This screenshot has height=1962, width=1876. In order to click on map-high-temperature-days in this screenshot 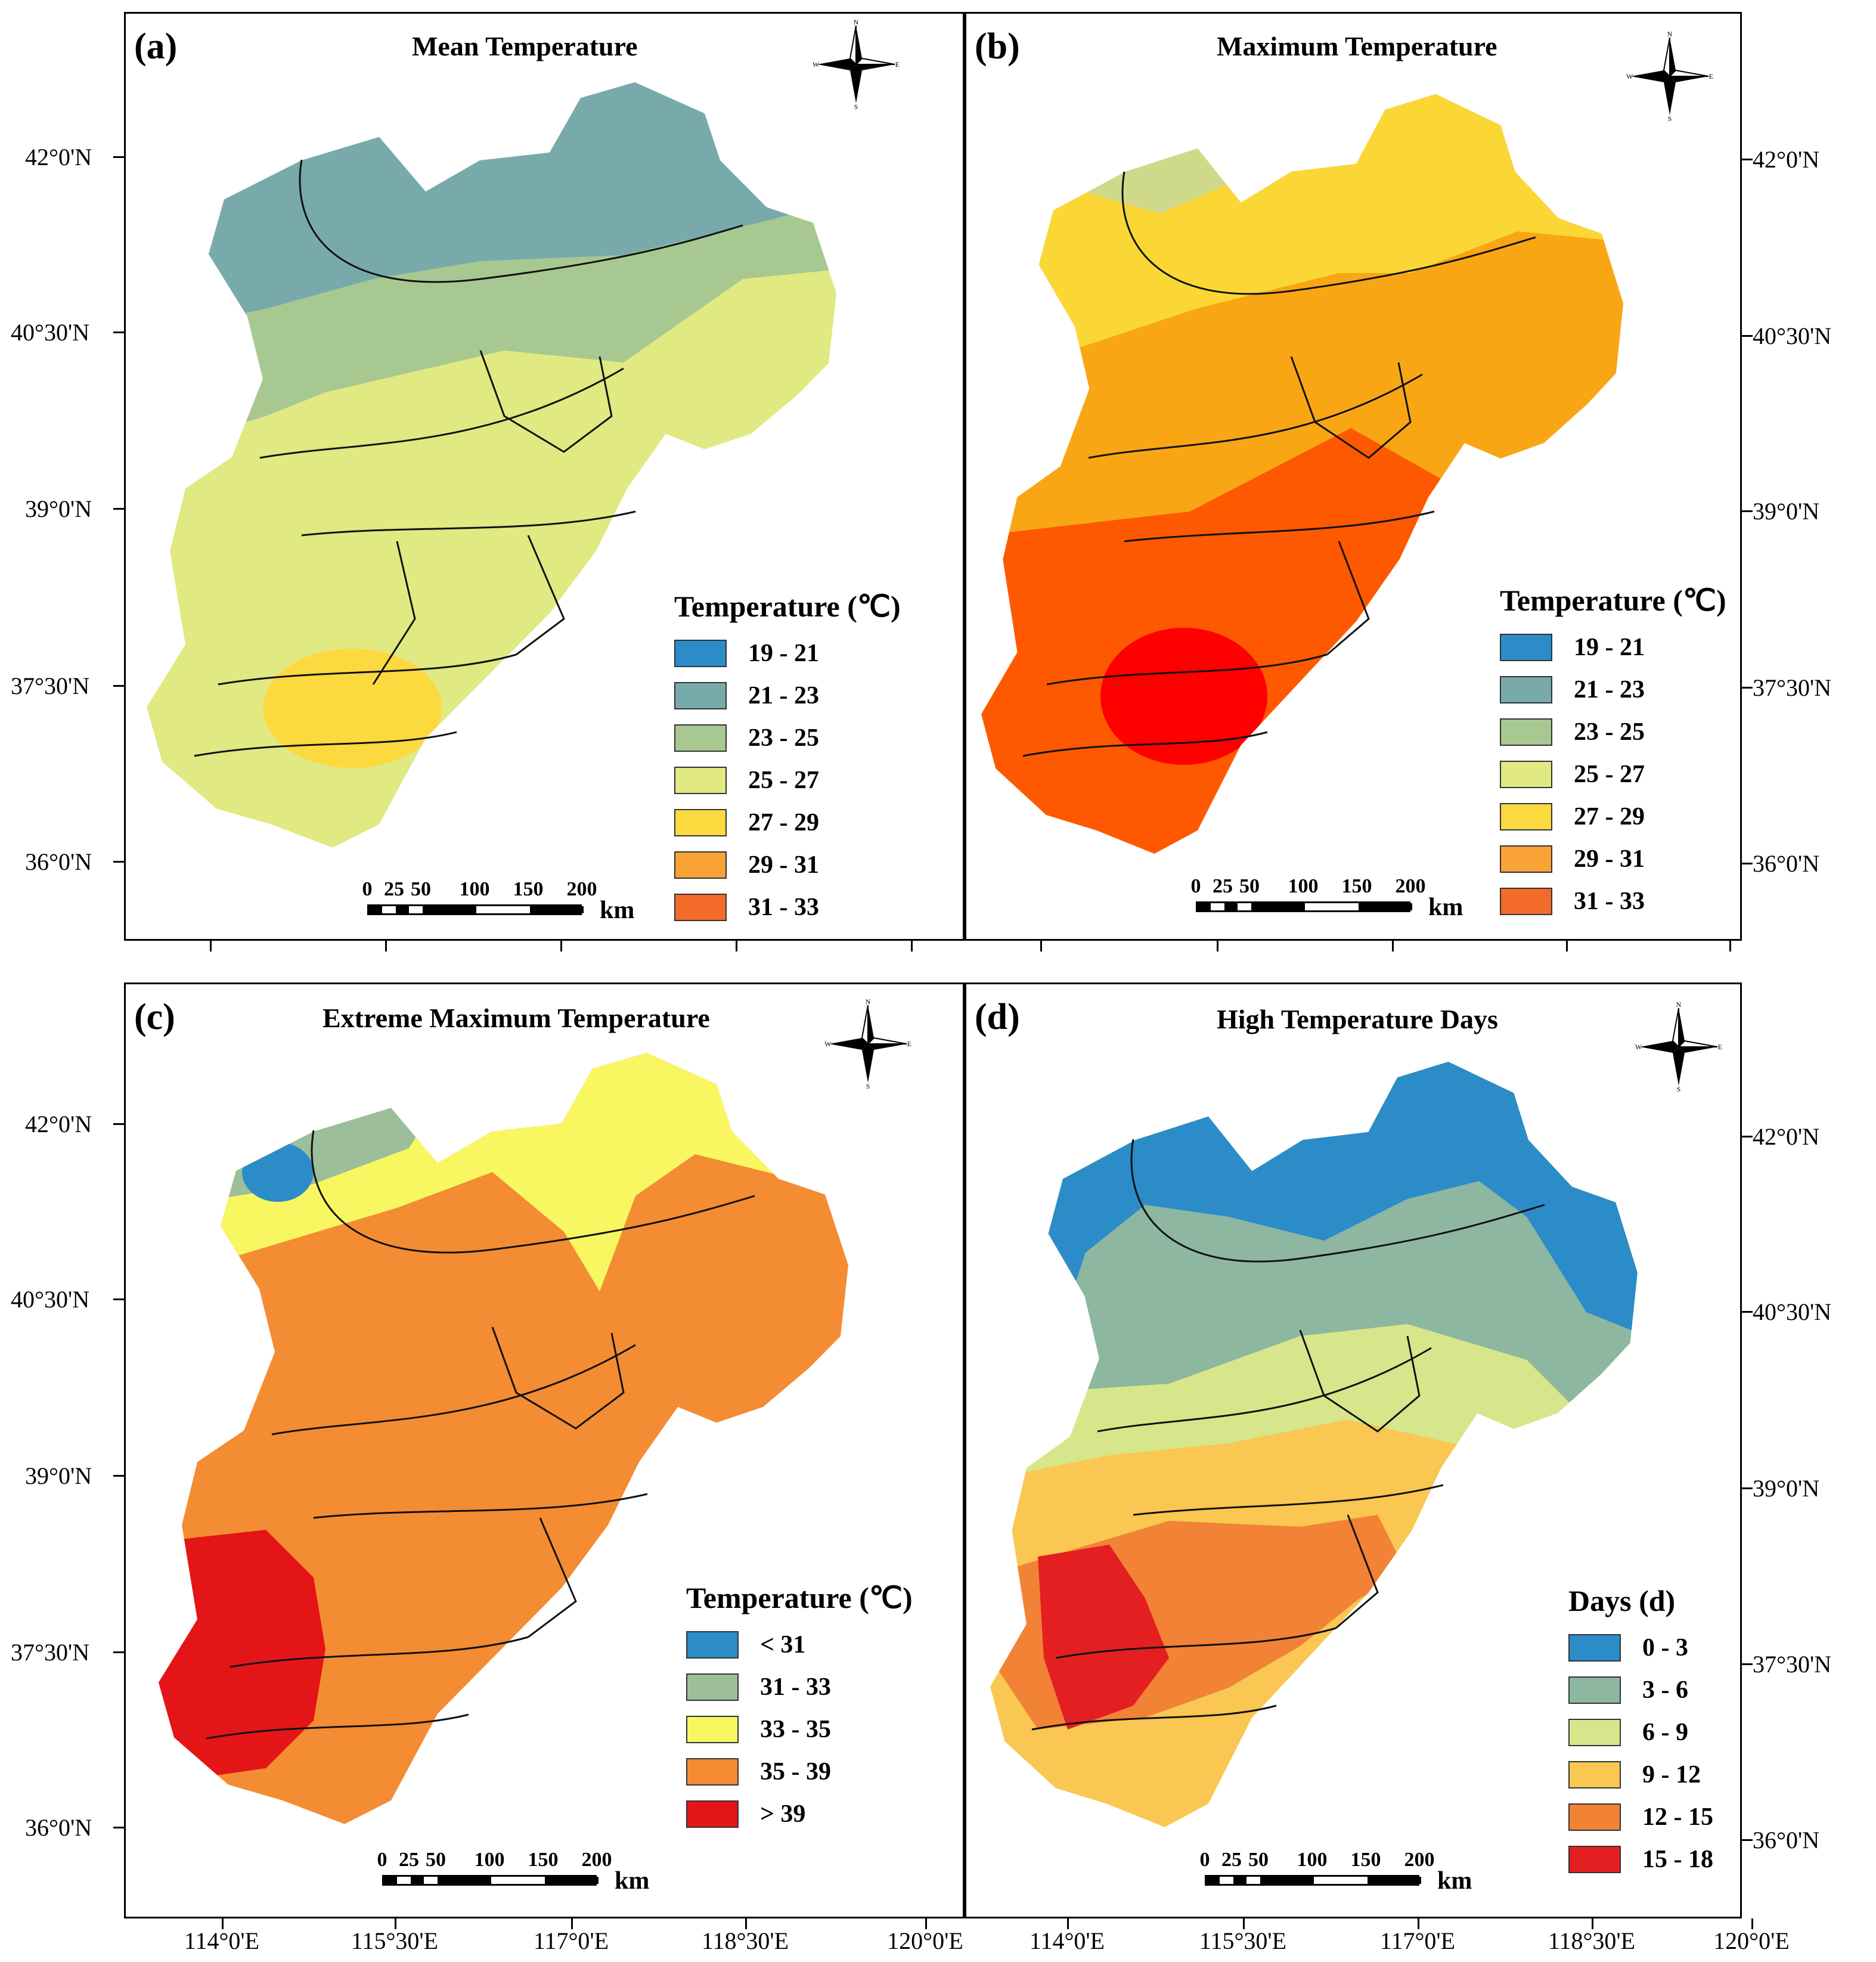, I will do `click(1314, 1444)`.